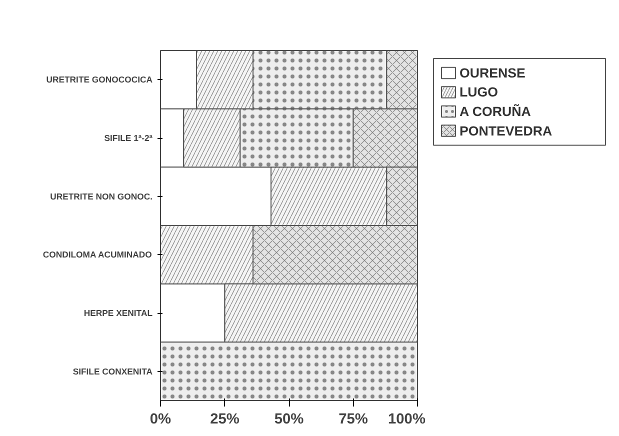 The width and height of the screenshot is (619, 436). I want to click on legend-label: PONTEVEDRA, so click(506, 130).